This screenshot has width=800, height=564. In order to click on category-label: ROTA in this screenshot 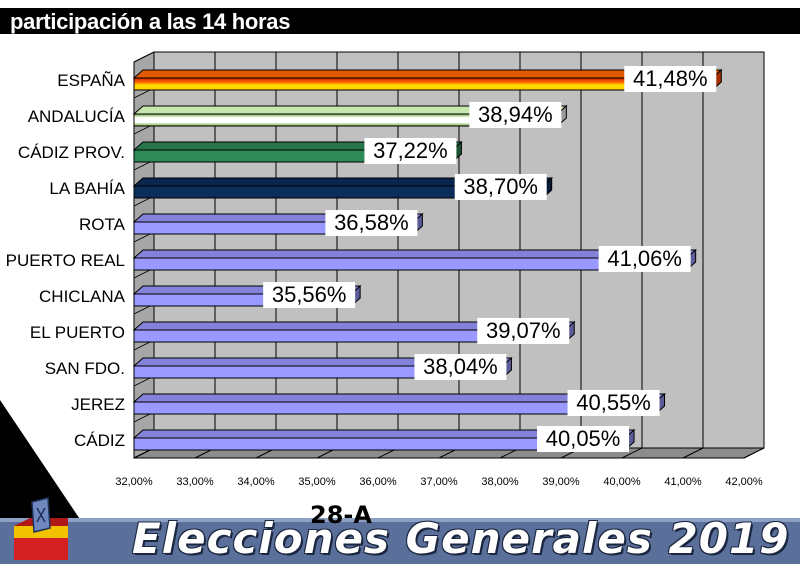, I will do `click(102, 224)`.